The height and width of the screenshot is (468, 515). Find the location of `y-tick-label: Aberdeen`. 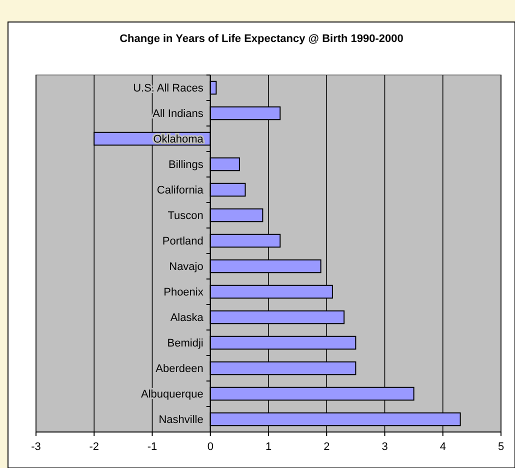

y-tick-label: Aberdeen is located at coordinates (180, 369).